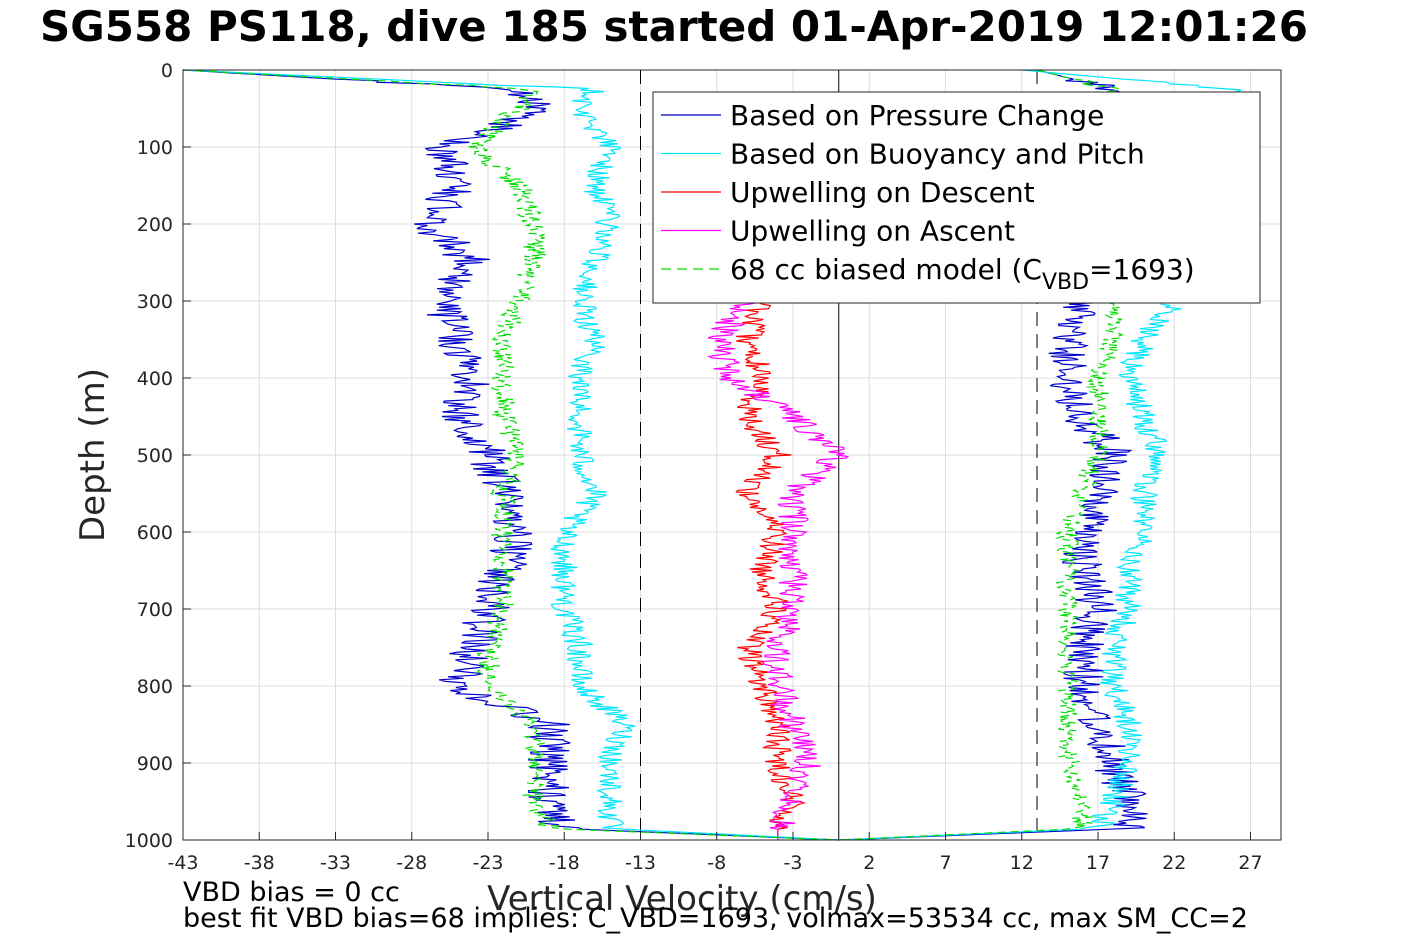 The image size is (1417, 945). I want to click on series-line-descent, so click(771, 570).